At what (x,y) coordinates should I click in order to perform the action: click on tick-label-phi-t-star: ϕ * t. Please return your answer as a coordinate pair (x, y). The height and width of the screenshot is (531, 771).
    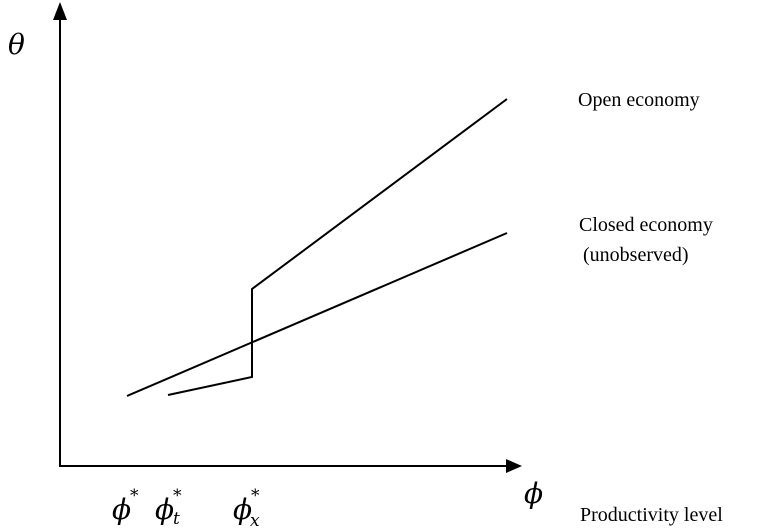
    Looking at the image, I should click on (168, 507).